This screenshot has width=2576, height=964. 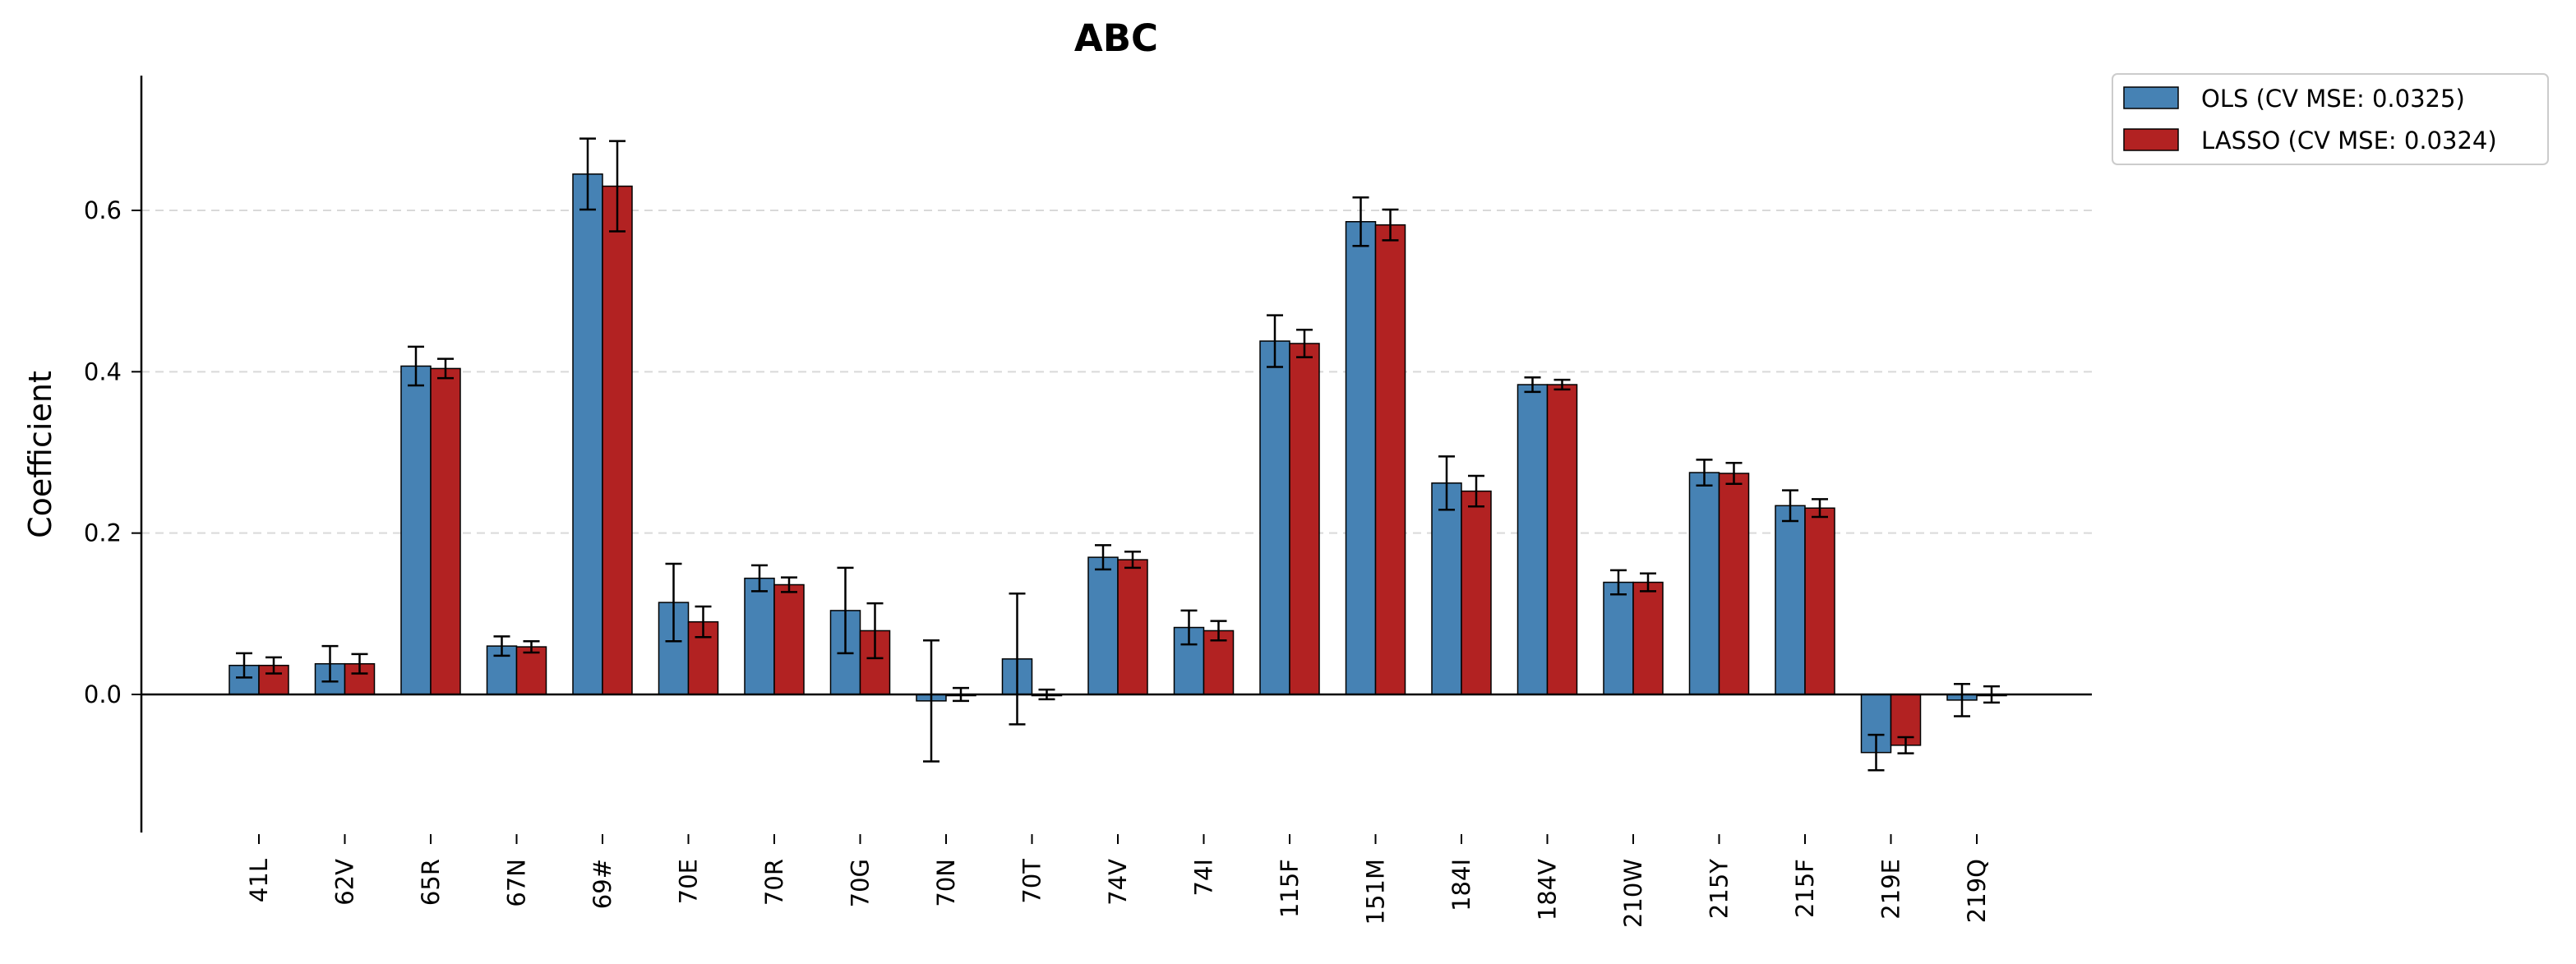 I want to click on chart-title: ABC, so click(x=1116, y=38).